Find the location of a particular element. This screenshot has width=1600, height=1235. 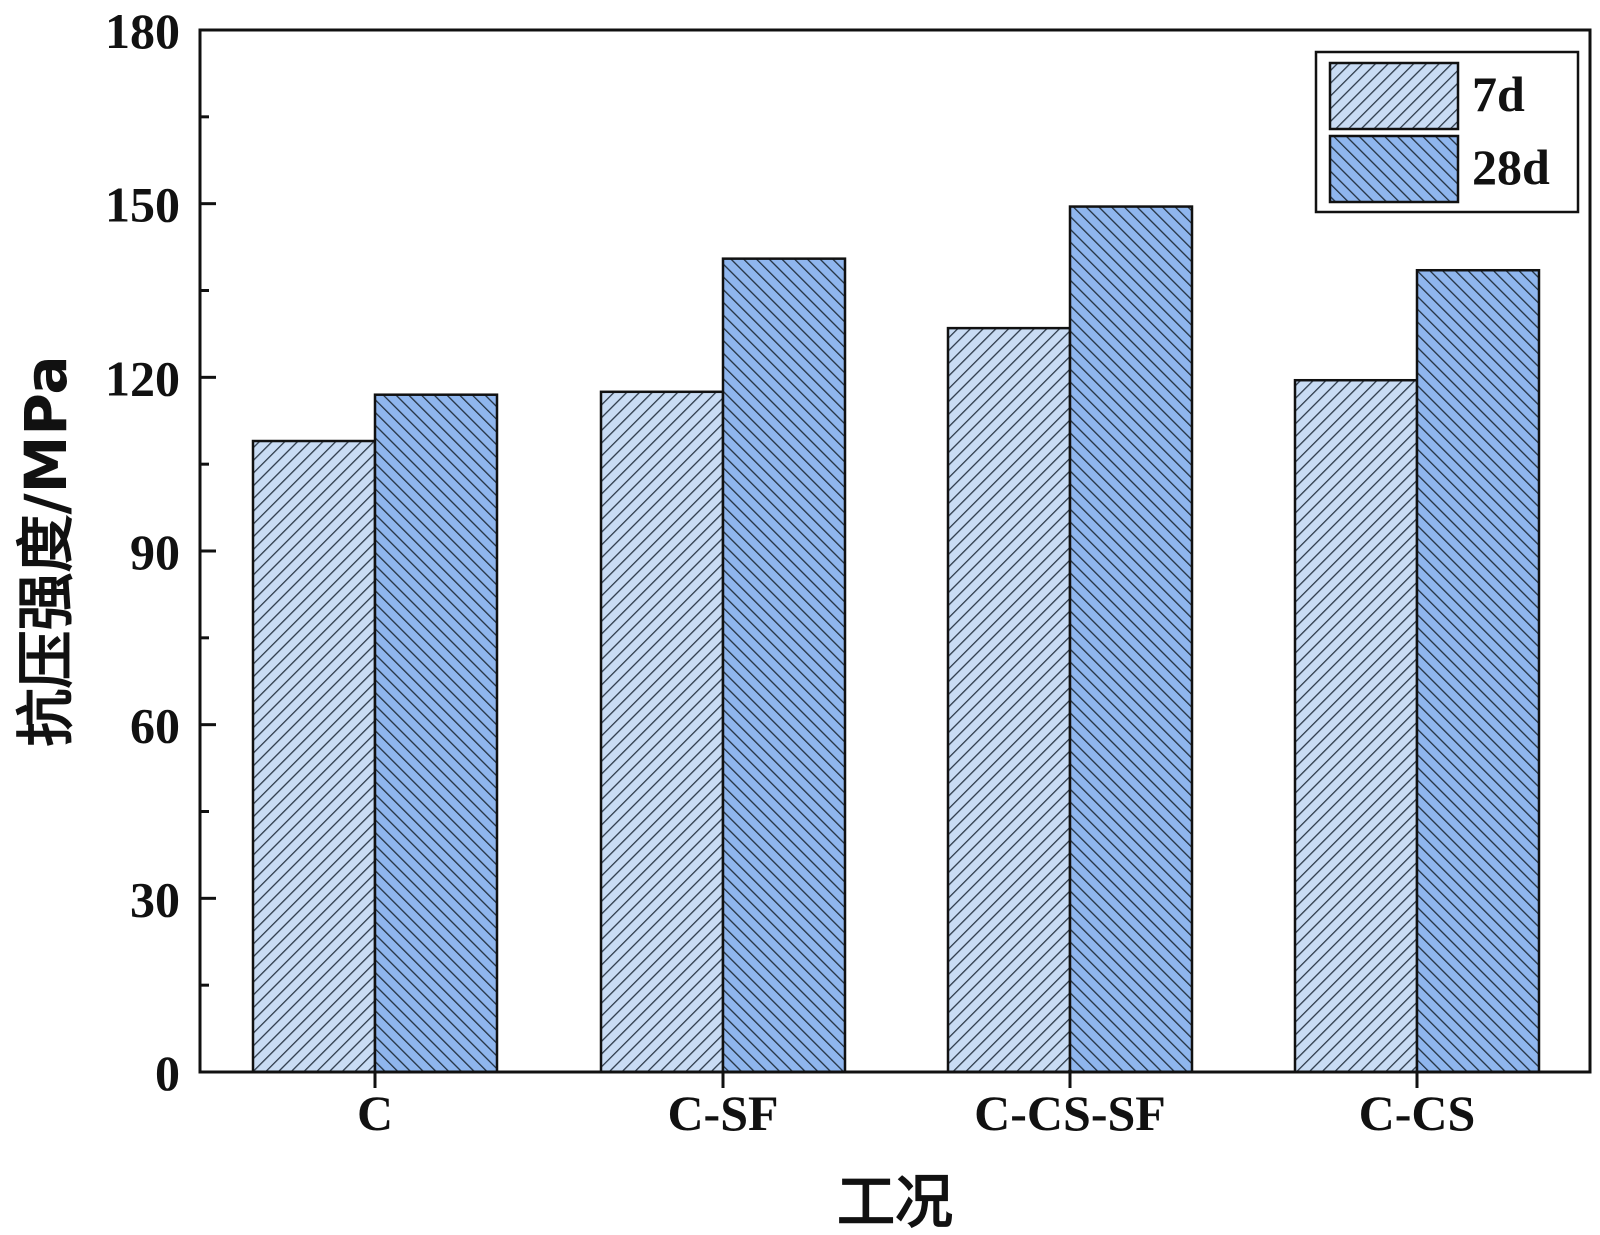

bar-c-sf-7d is located at coordinates (662, 732).